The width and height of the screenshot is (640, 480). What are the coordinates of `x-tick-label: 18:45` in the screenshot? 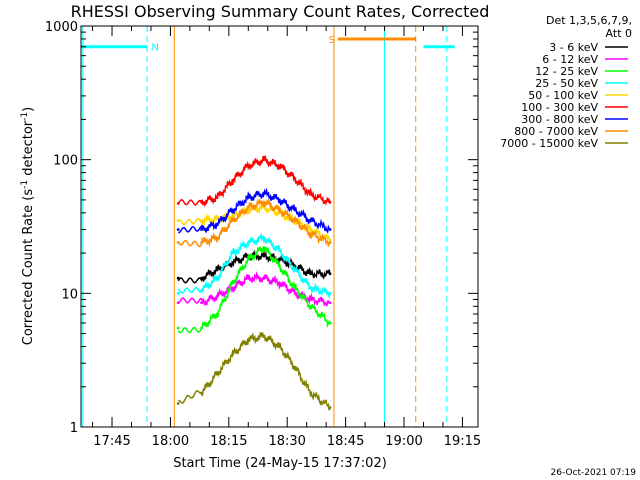 It's located at (345, 441).